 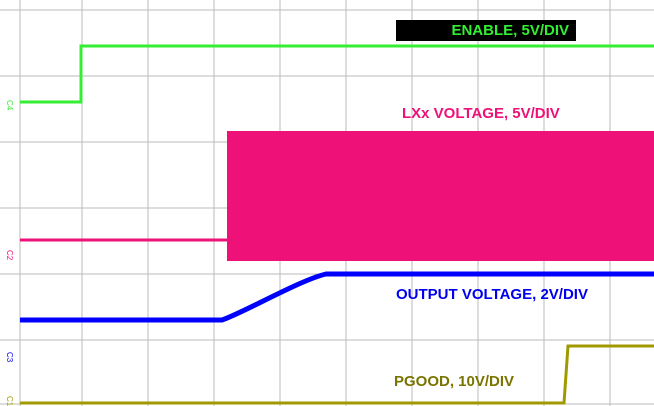 What do you see at coordinates (510, 30) in the screenshot?
I see `enable-label: ENABLE, 5V/DIV` at bounding box center [510, 30].